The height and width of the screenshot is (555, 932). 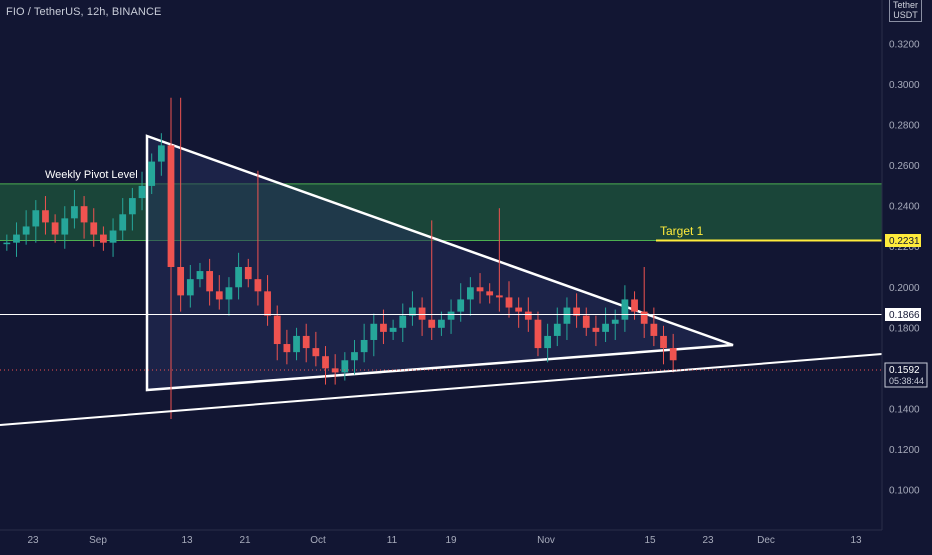 What do you see at coordinates (905, 5) in the screenshot?
I see `currency-top: Tether` at bounding box center [905, 5].